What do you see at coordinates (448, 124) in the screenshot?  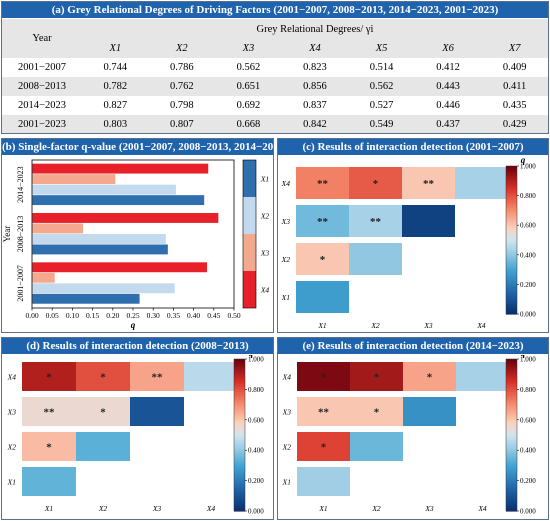 I see `table-cell: 0.437` at bounding box center [448, 124].